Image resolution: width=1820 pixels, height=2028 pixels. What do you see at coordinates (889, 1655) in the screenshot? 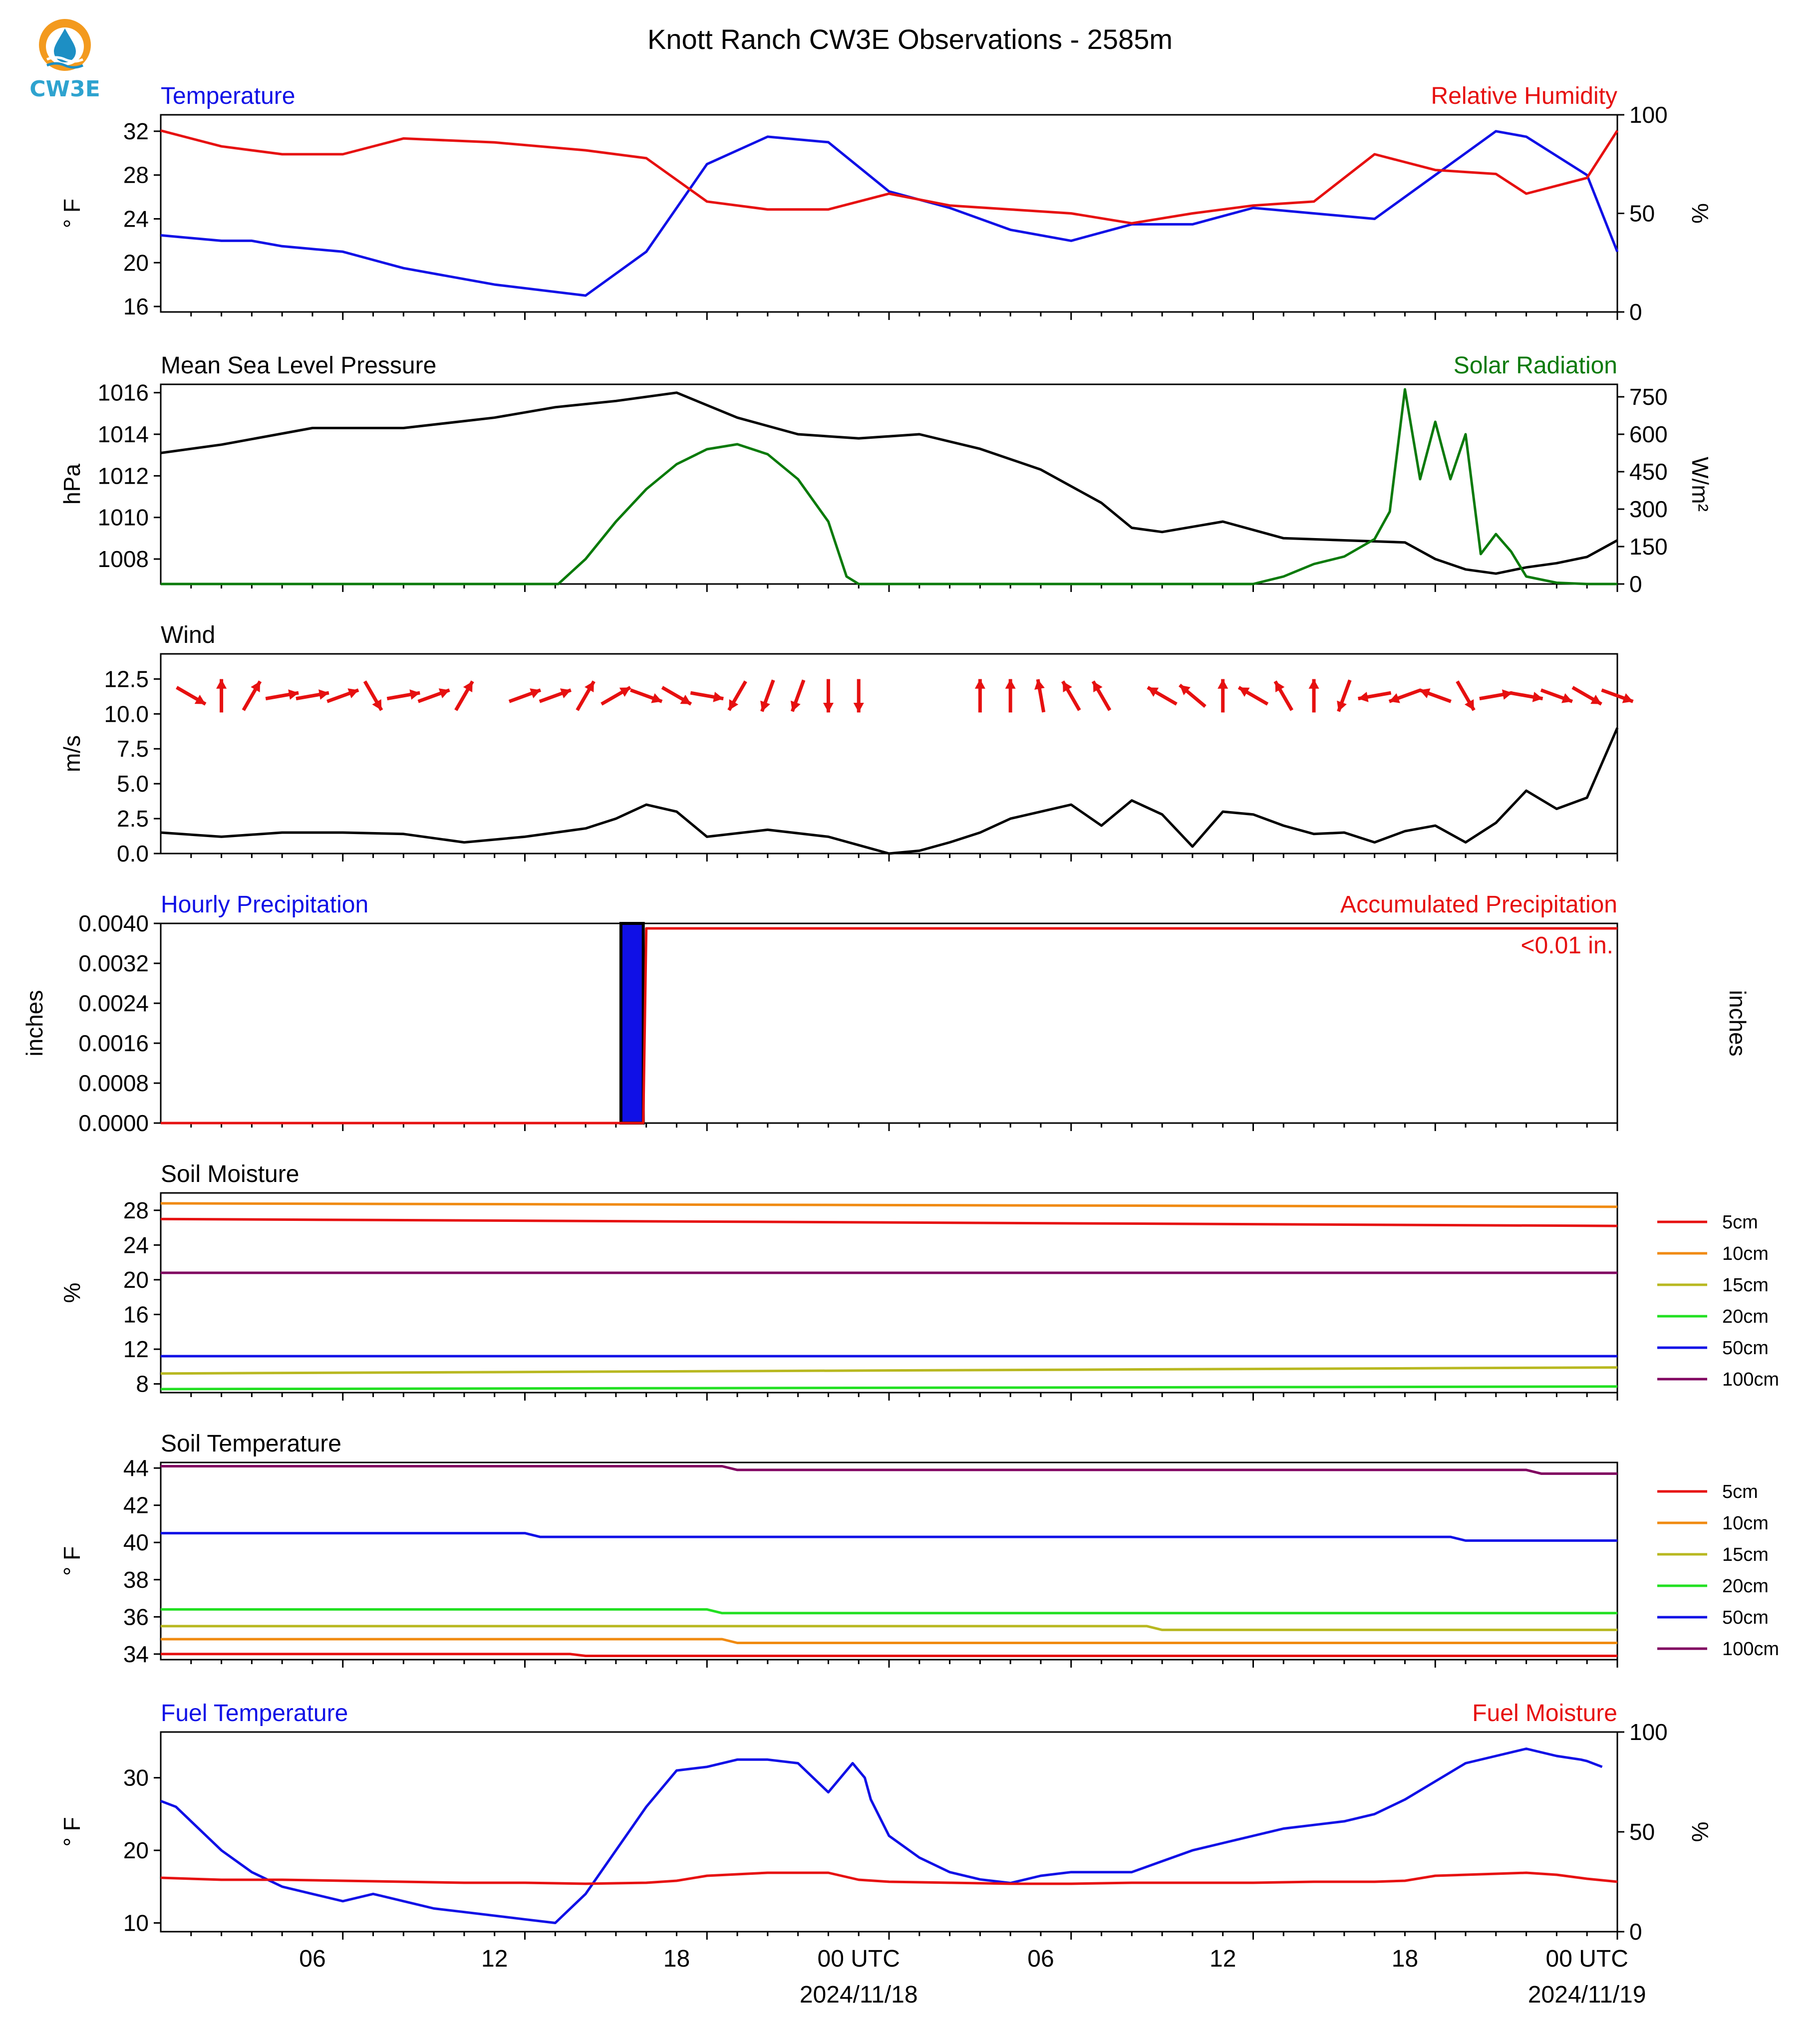
I see `series-line-5cm` at bounding box center [889, 1655].